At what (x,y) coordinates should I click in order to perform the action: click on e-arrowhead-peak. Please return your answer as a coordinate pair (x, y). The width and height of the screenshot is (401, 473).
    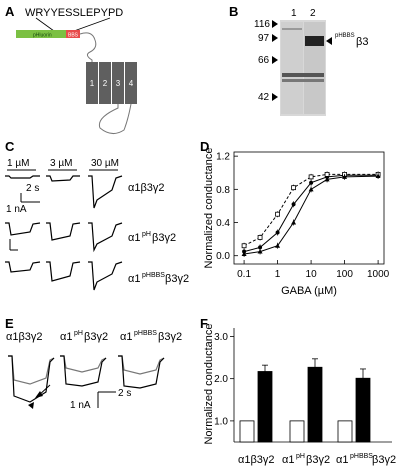
    Looking at the image, I should click on (31, 405).